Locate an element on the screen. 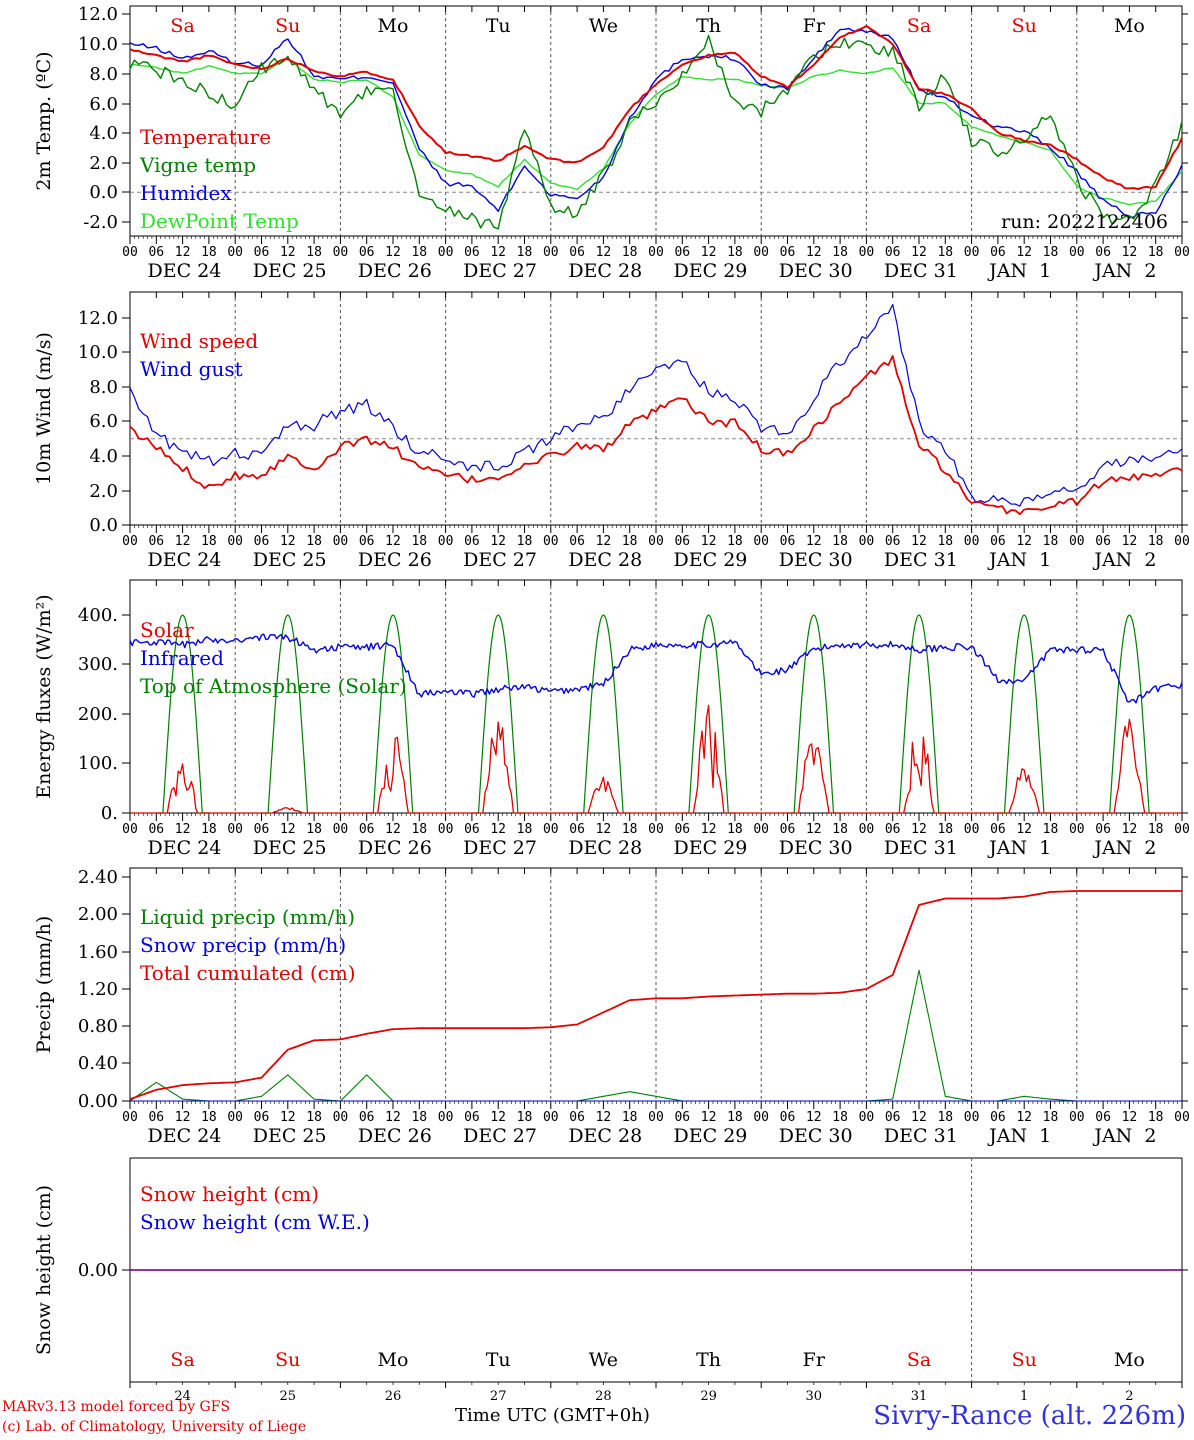  y-tick-label: 2.40 is located at coordinates (98, 877).